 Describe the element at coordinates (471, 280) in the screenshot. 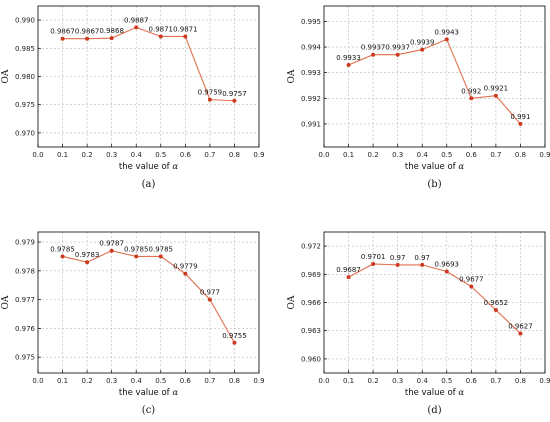

I see `data-label: 0.9677` at that location.